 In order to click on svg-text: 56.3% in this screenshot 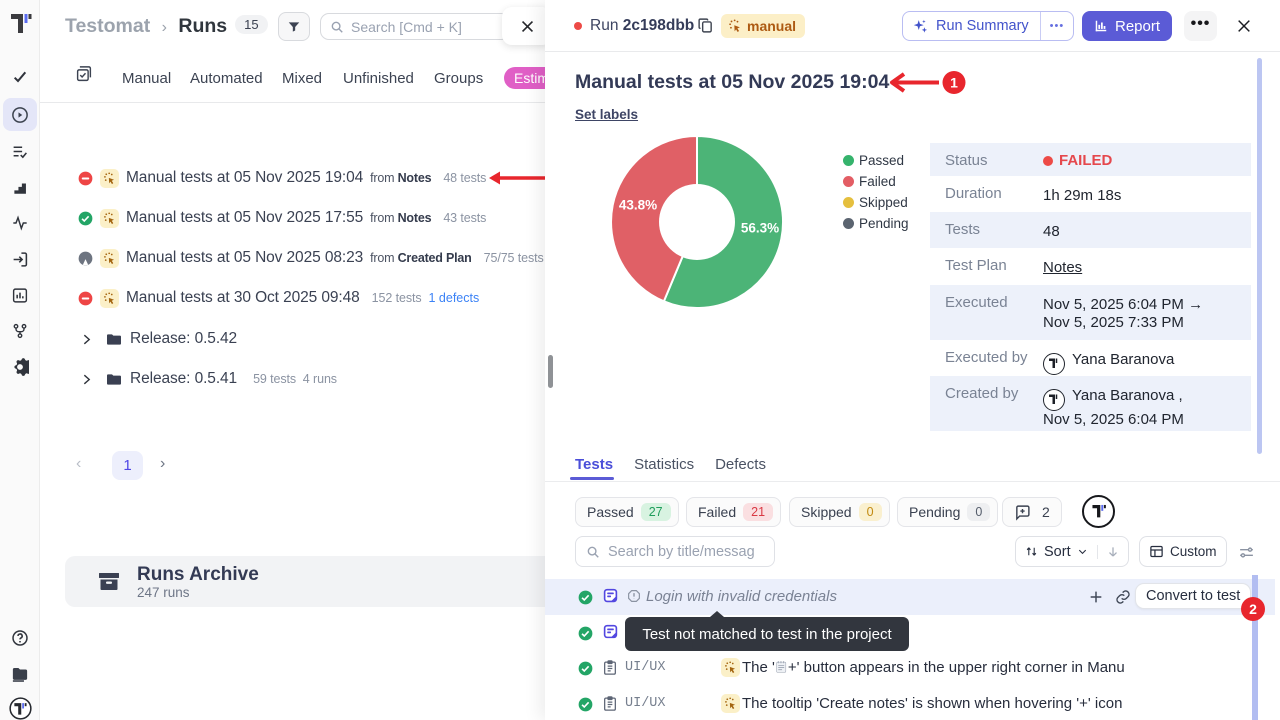, I will do `click(760, 228)`.